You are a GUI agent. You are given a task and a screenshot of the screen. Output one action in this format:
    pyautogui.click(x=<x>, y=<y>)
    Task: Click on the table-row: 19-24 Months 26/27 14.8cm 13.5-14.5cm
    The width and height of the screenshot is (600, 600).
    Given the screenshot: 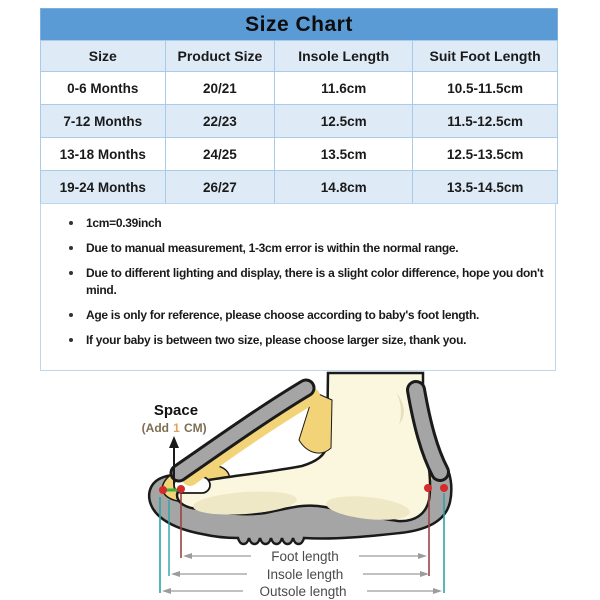 What is the action you would take?
    pyautogui.click(x=299, y=187)
    